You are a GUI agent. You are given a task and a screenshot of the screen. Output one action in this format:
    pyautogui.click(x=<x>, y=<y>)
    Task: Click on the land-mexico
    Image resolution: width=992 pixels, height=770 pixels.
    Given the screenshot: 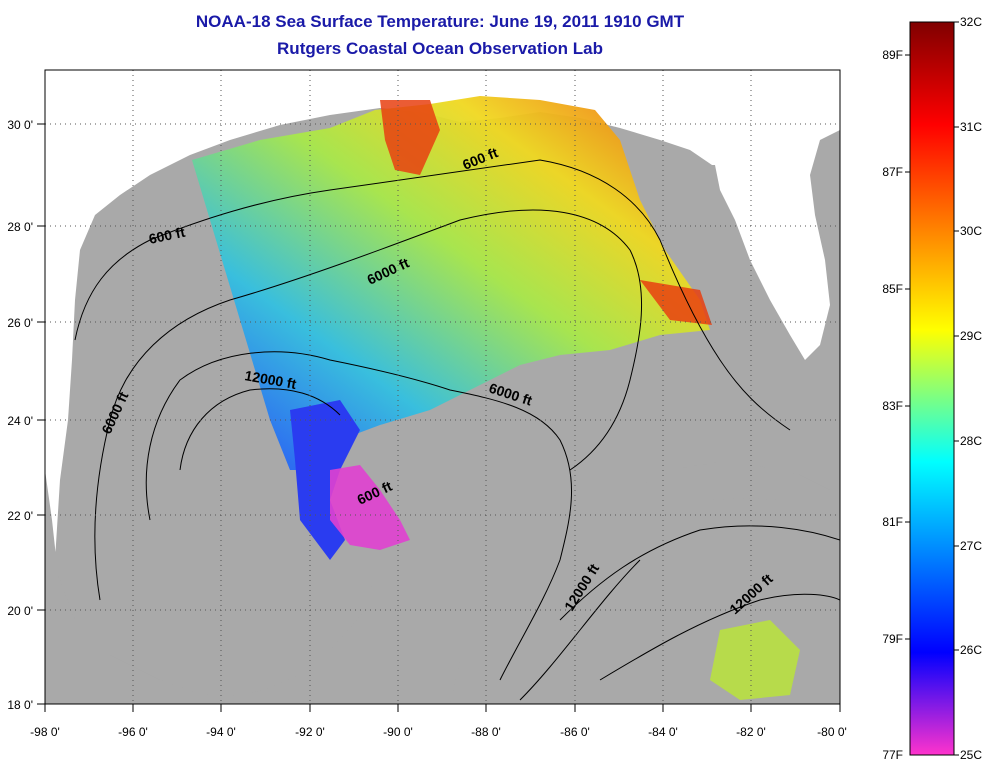 What is the action you would take?
    pyautogui.click(x=260, y=587)
    